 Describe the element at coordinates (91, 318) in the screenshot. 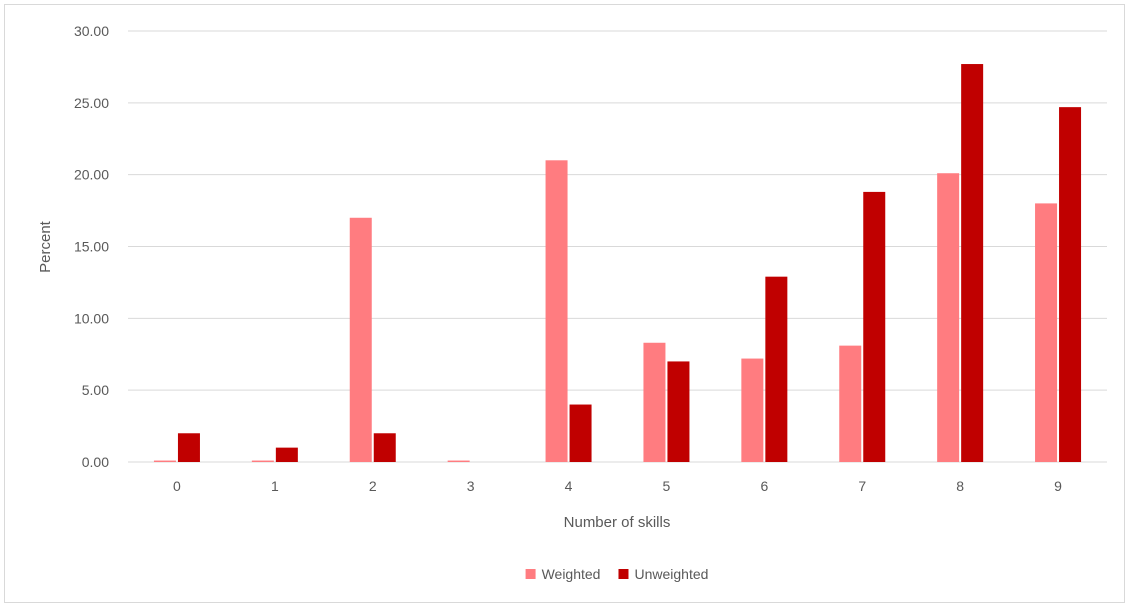

I see `y-tick-label: 10.00` at that location.